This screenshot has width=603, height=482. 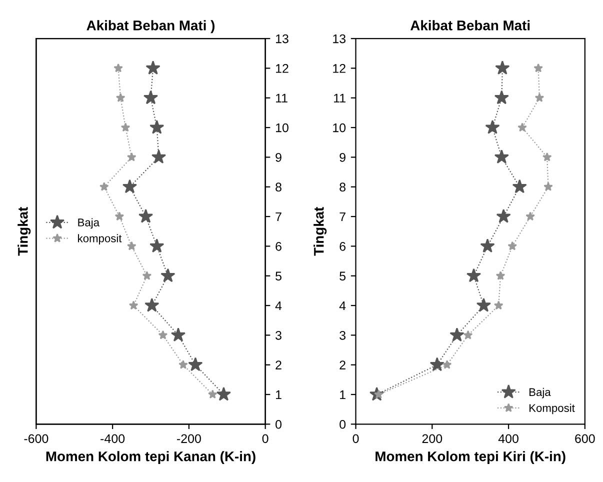 What do you see at coordinates (508, 439) in the screenshot?
I see `x-tick-label: 400` at bounding box center [508, 439].